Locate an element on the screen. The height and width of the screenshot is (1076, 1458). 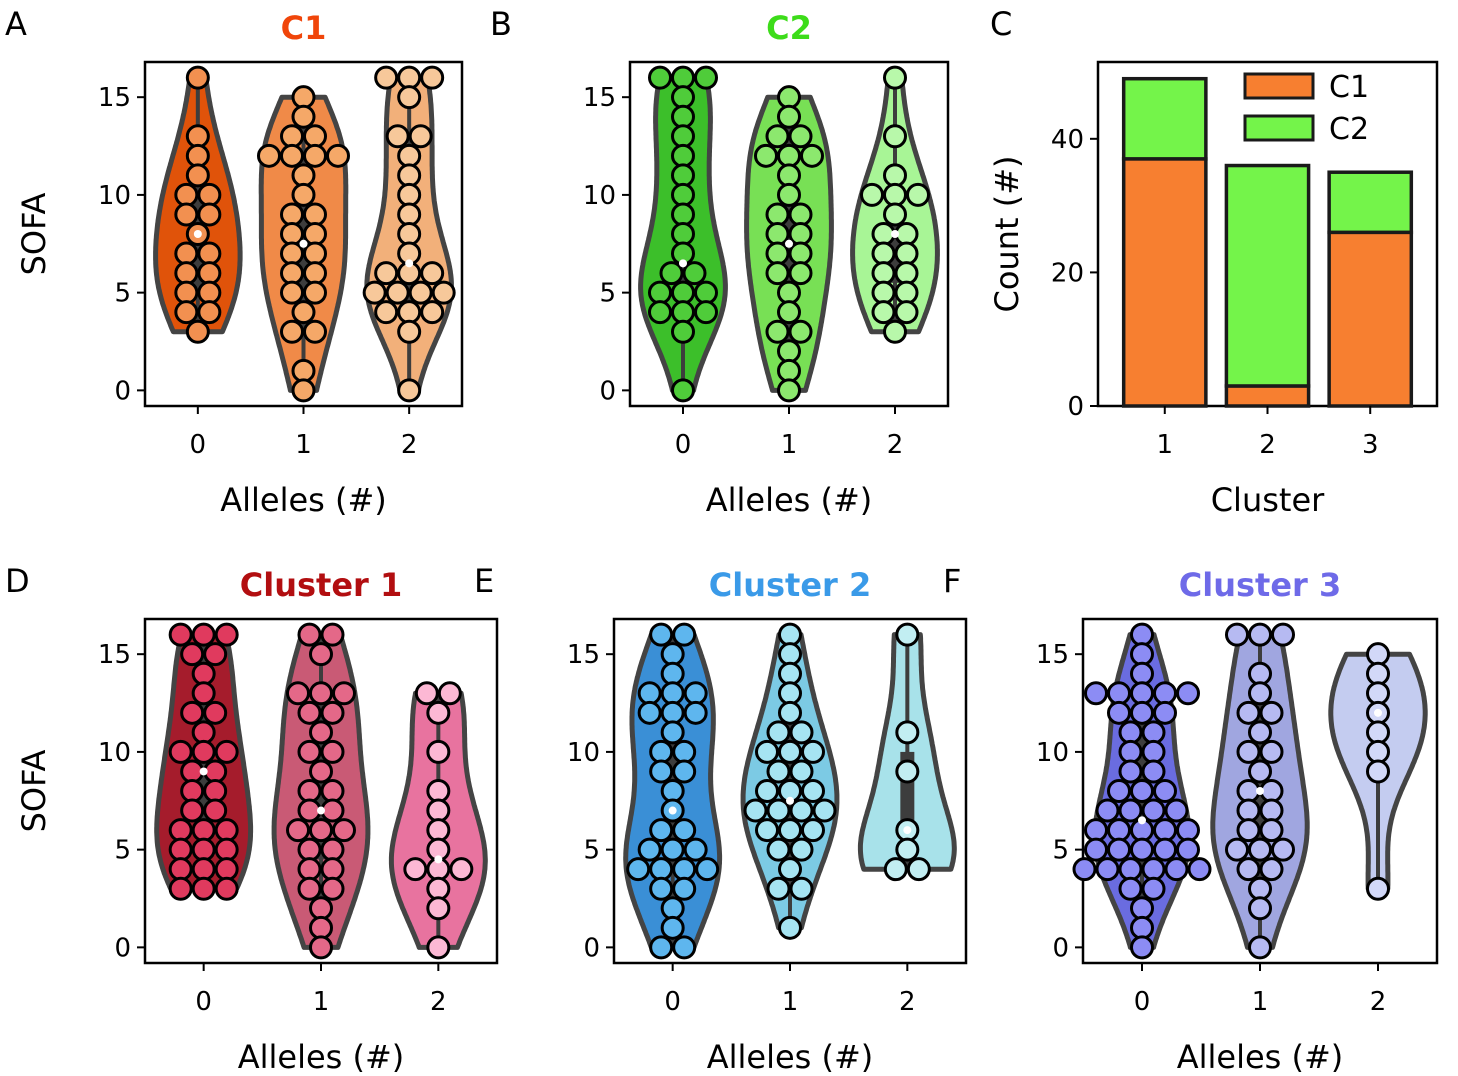
panel-label: D is located at coordinates (17, 581).